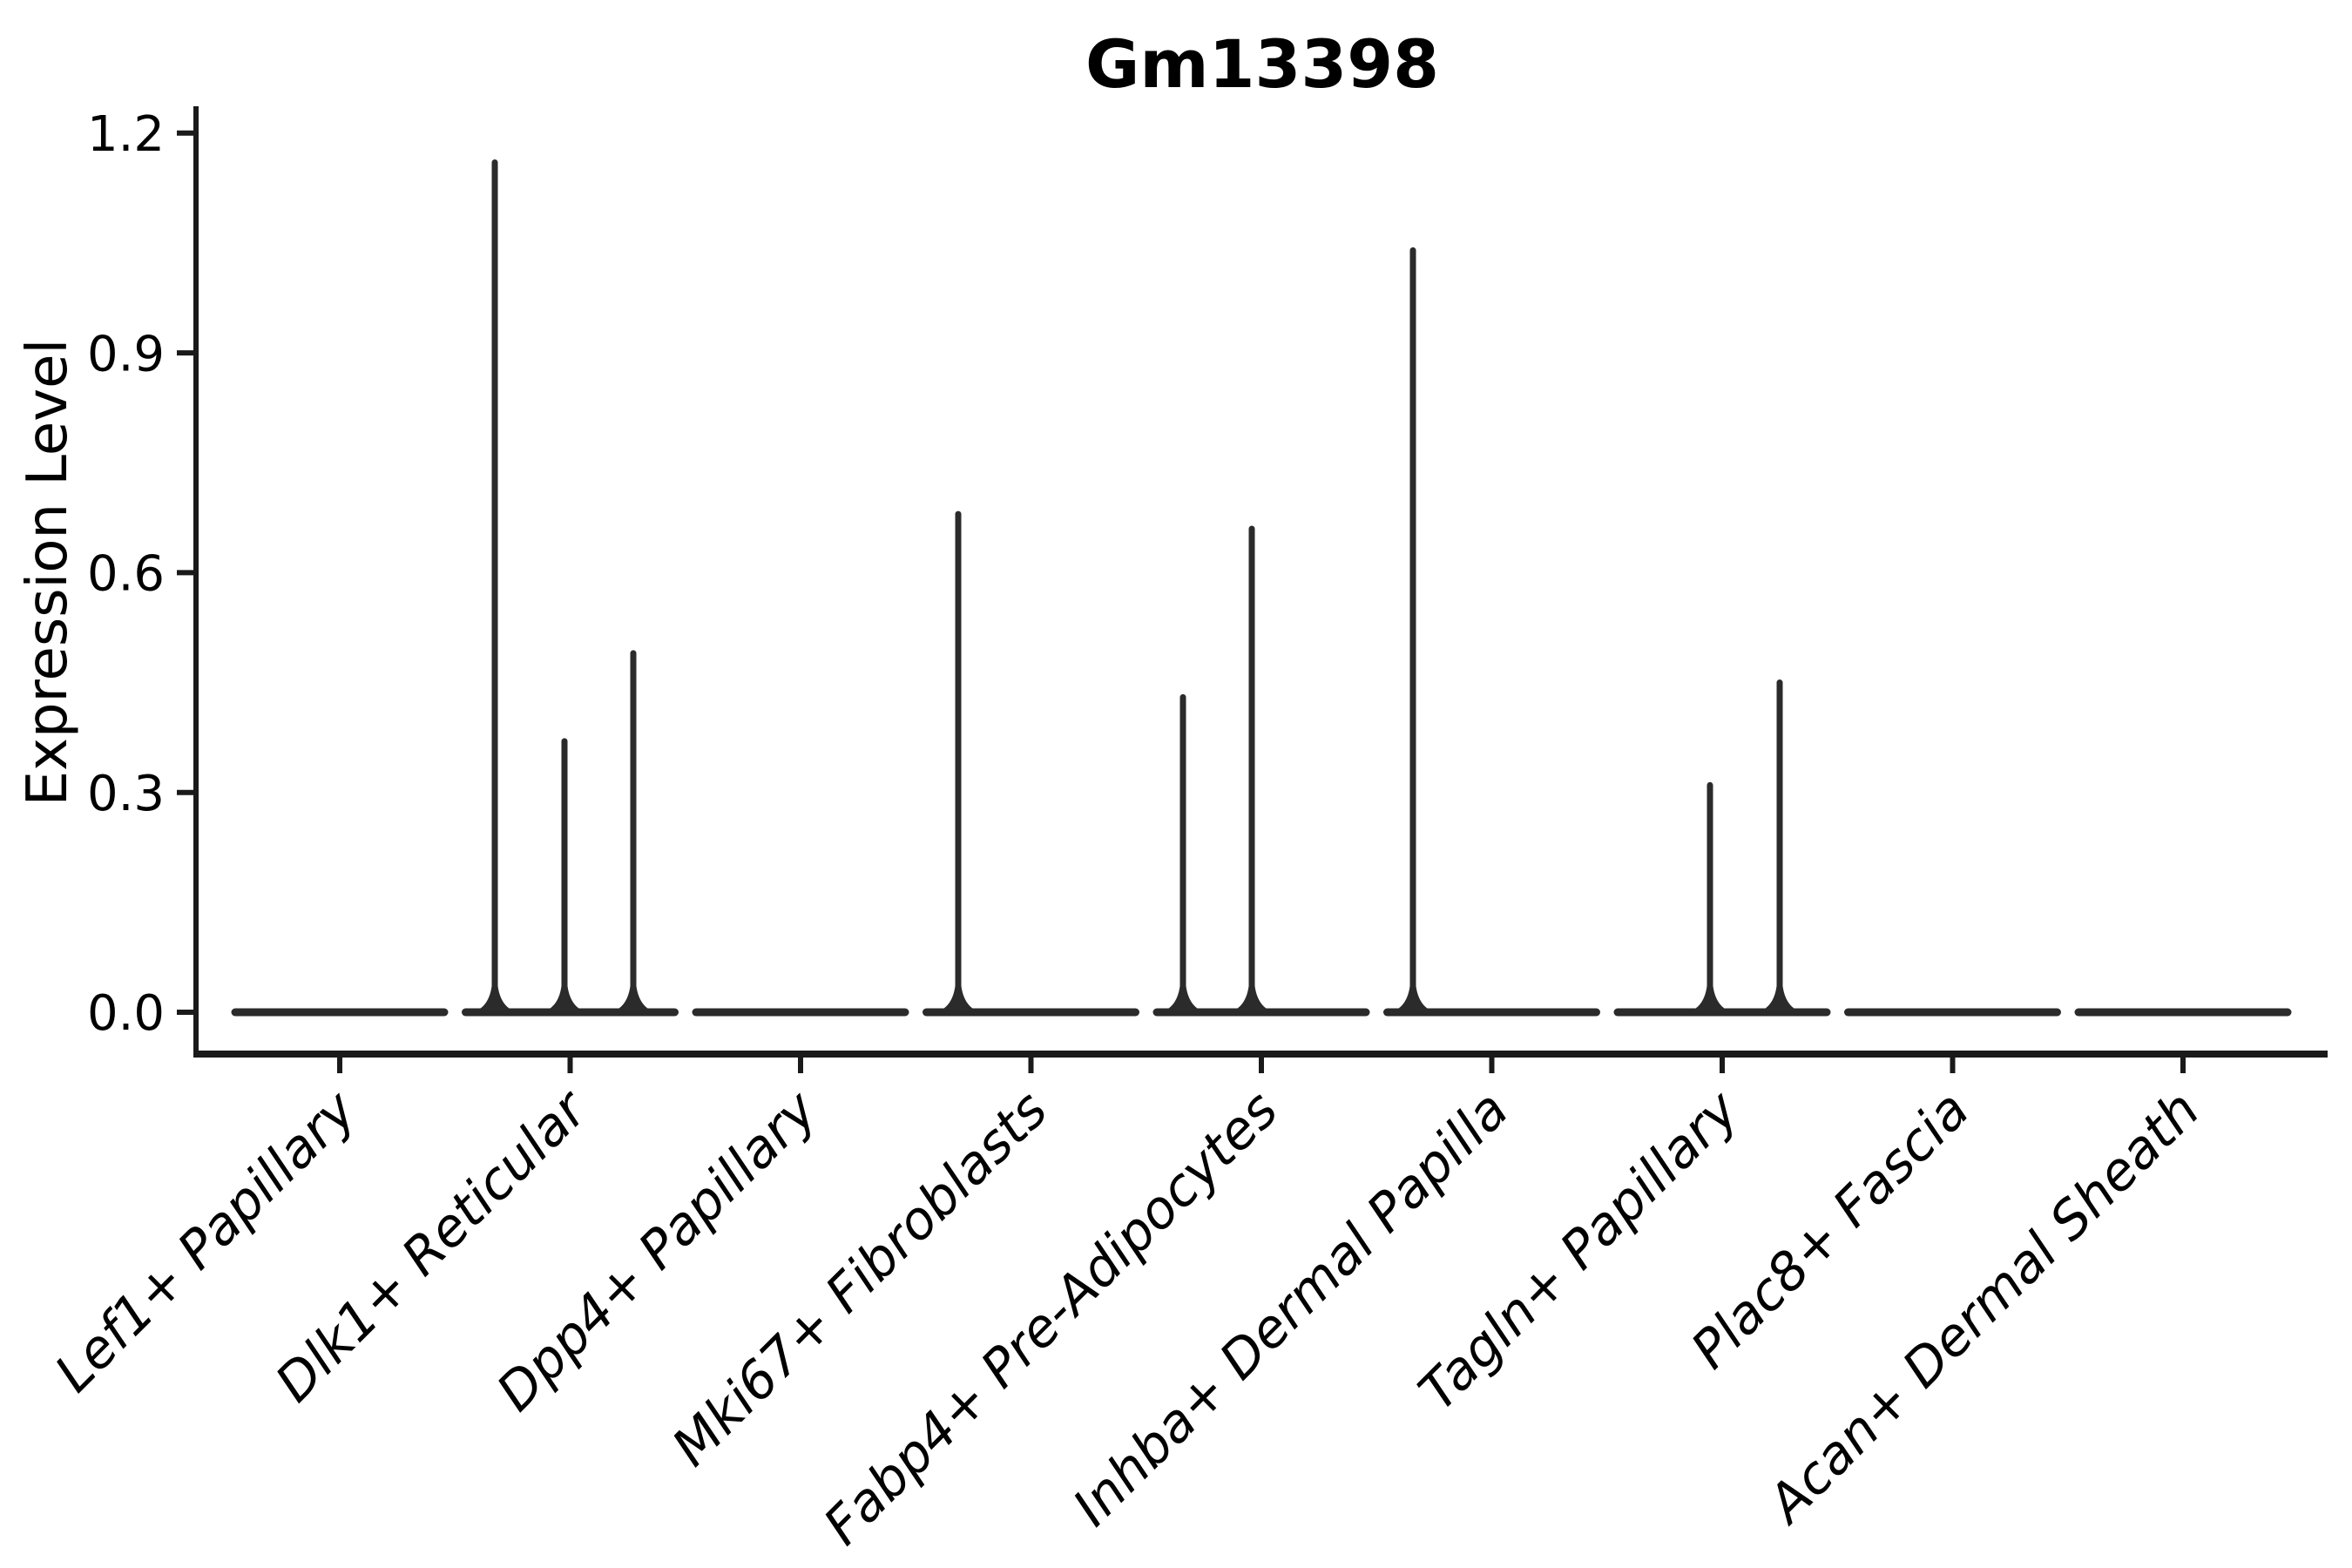  I want to click on y-tick-label: 1.2, so click(126, 134).